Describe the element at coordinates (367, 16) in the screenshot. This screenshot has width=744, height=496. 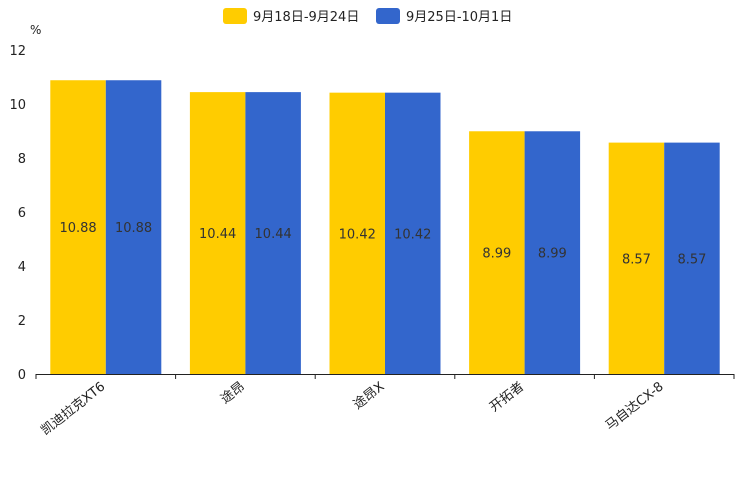
I see `legend: 9月18日-9月24日 9月25日-10月1日` at that location.